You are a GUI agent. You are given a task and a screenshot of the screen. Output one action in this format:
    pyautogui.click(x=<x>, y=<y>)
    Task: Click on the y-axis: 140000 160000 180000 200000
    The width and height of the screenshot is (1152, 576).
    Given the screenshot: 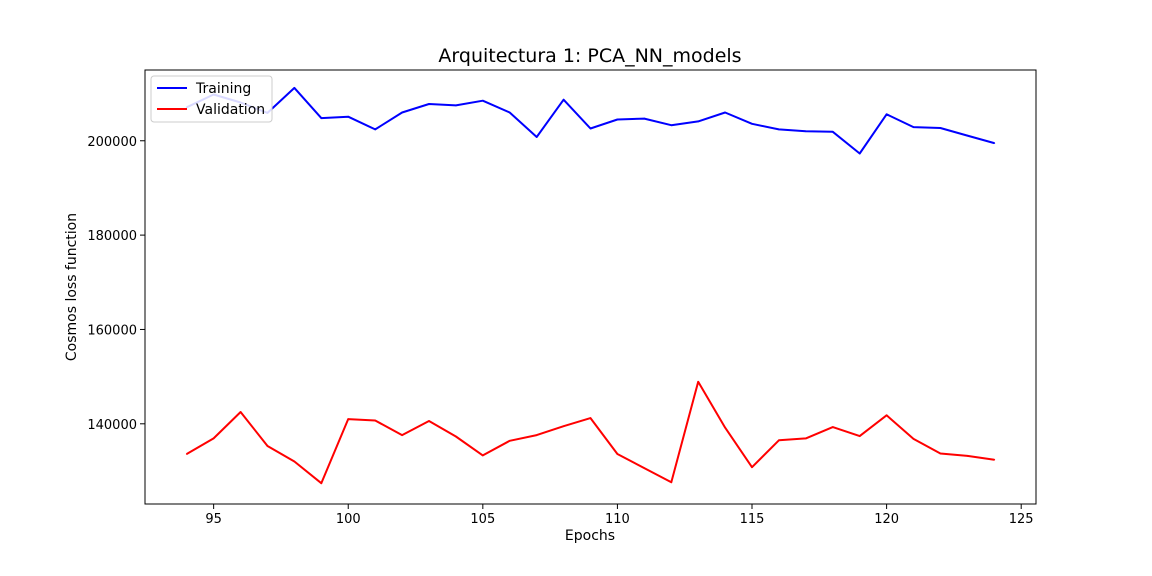 What is the action you would take?
    pyautogui.click(x=116, y=284)
    